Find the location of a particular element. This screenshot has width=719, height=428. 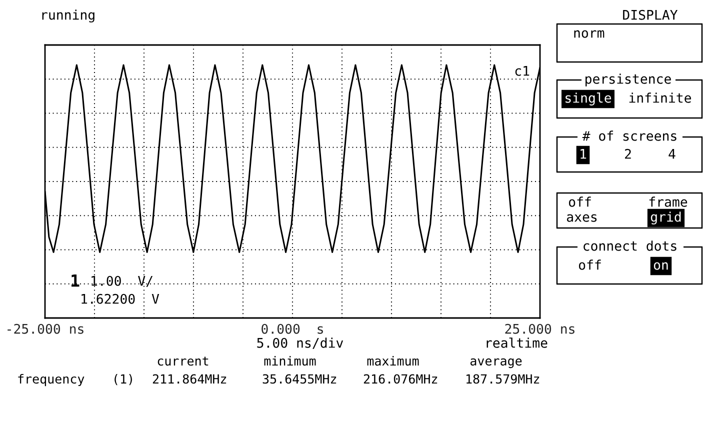

x-tick-label: -25.000 ns is located at coordinates (46, 329).